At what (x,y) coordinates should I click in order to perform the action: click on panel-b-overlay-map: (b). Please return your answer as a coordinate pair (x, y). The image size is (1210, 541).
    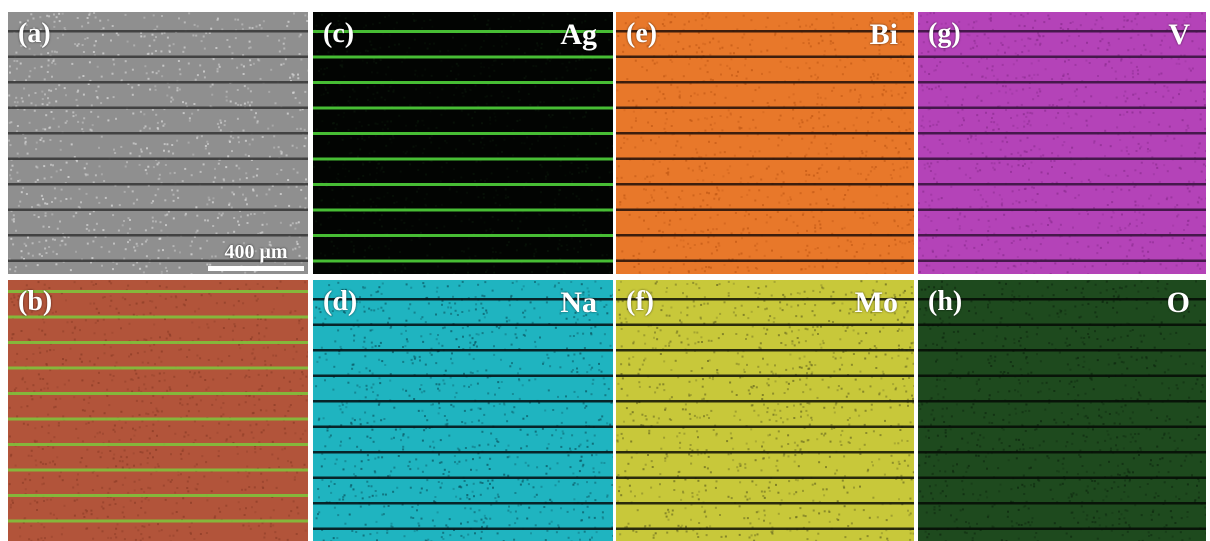
    Looking at the image, I should click on (158, 410).